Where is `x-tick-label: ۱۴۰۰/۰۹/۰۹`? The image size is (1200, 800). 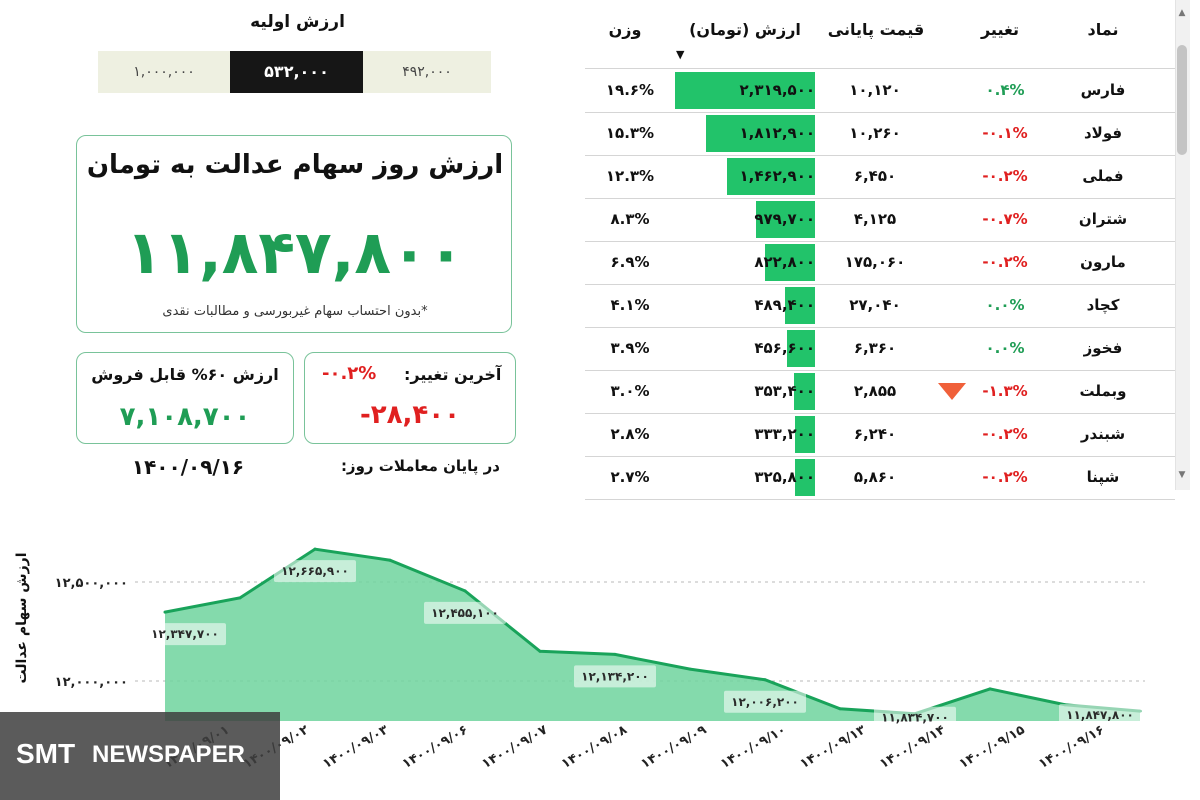
x-tick-label: ۱۴۰۰/۰۹/۰۹ is located at coordinates (674, 747).